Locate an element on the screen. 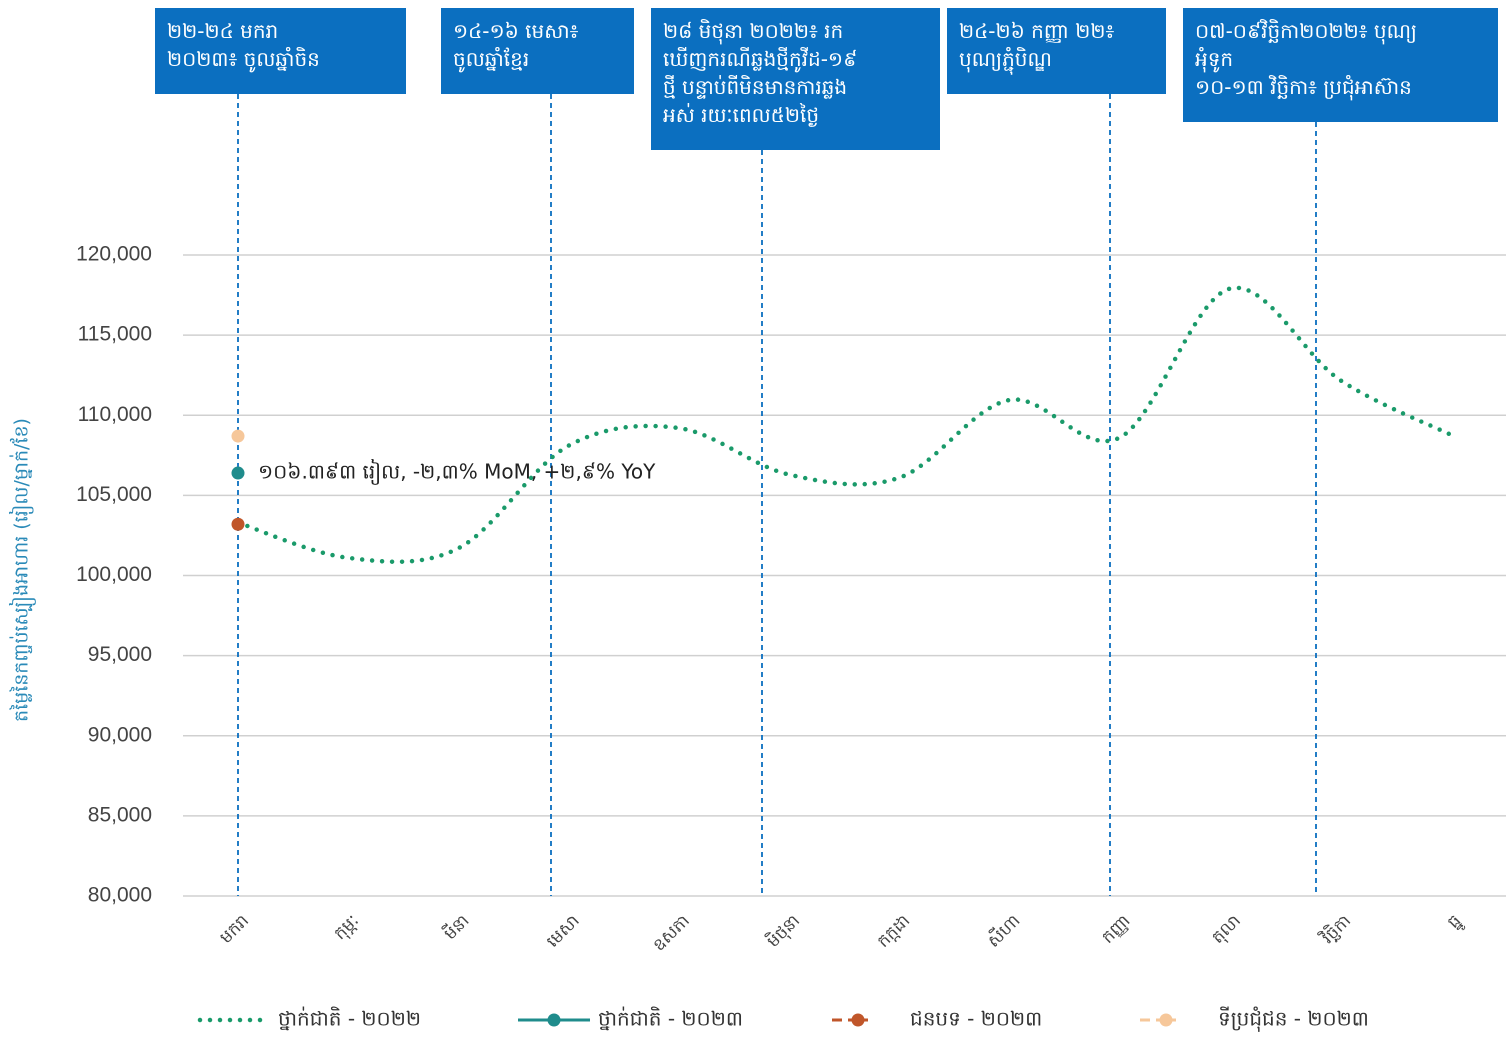 This screenshot has height=1042, width=1506. y-axis-label: តម្លៃនៃកញ្ចប់ស្បៀងអាហារ (រៀល/ម្នាក់/ខែ) is located at coordinates (23, 570).